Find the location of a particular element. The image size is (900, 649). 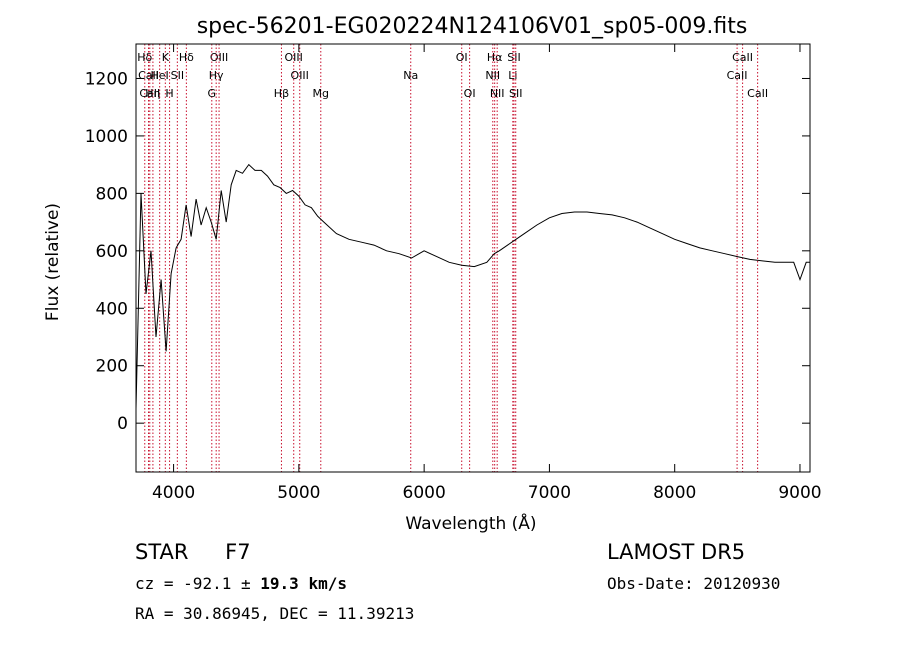

line-marker-label: Mg is located at coordinates (321, 93).